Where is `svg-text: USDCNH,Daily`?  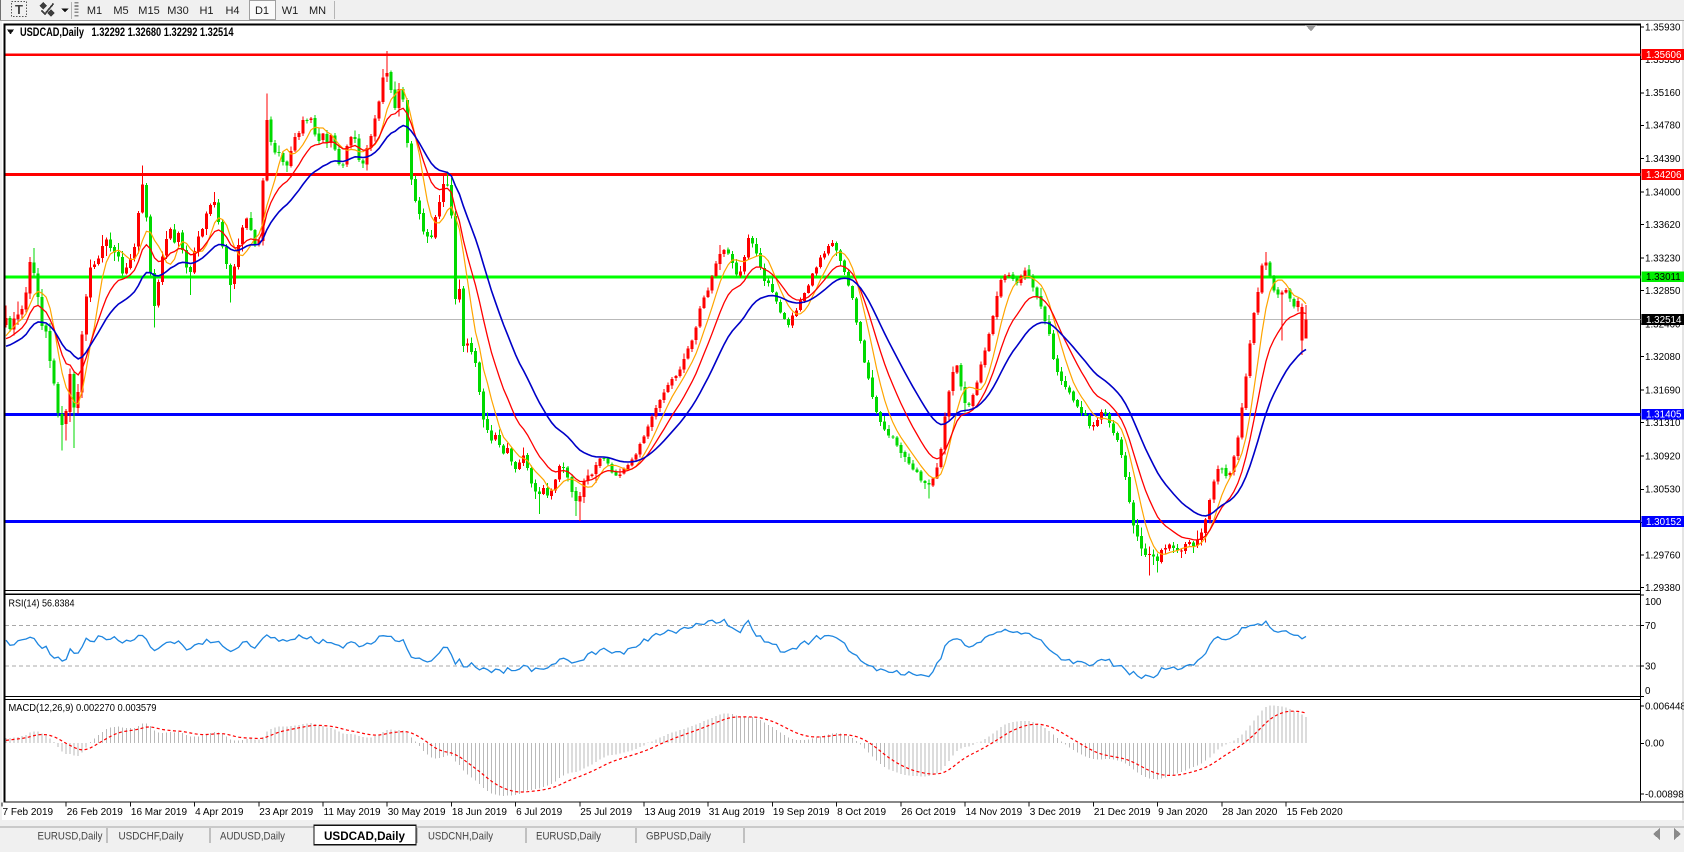 svg-text: USDCNH,Daily is located at coordinates (460, 837).